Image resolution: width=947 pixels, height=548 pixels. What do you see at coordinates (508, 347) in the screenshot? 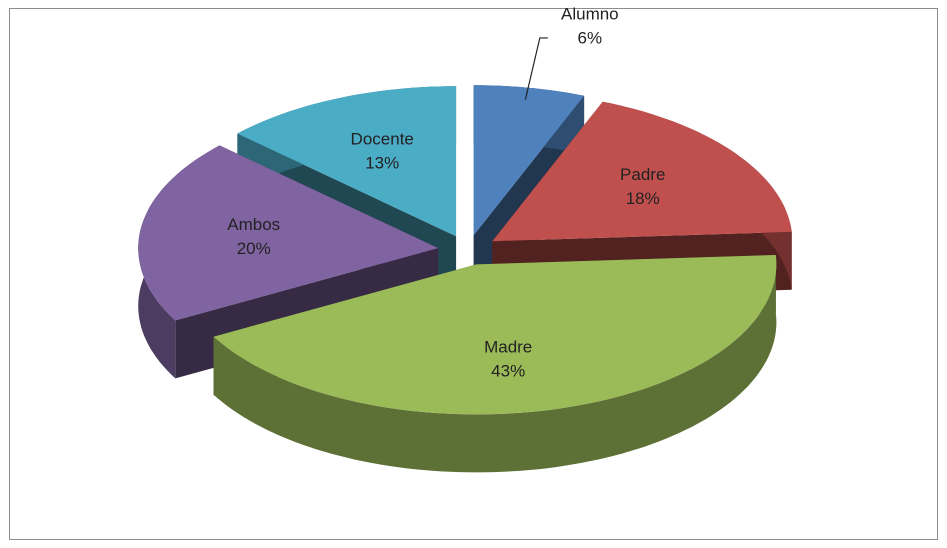
I see `data-label-name: Madre` at bounding box center [508, 347].